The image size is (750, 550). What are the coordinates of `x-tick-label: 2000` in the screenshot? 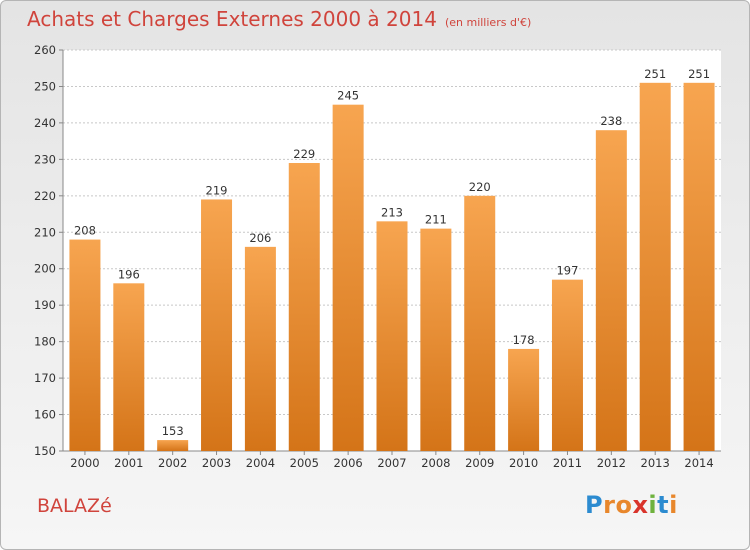 It's located at (84, 463).